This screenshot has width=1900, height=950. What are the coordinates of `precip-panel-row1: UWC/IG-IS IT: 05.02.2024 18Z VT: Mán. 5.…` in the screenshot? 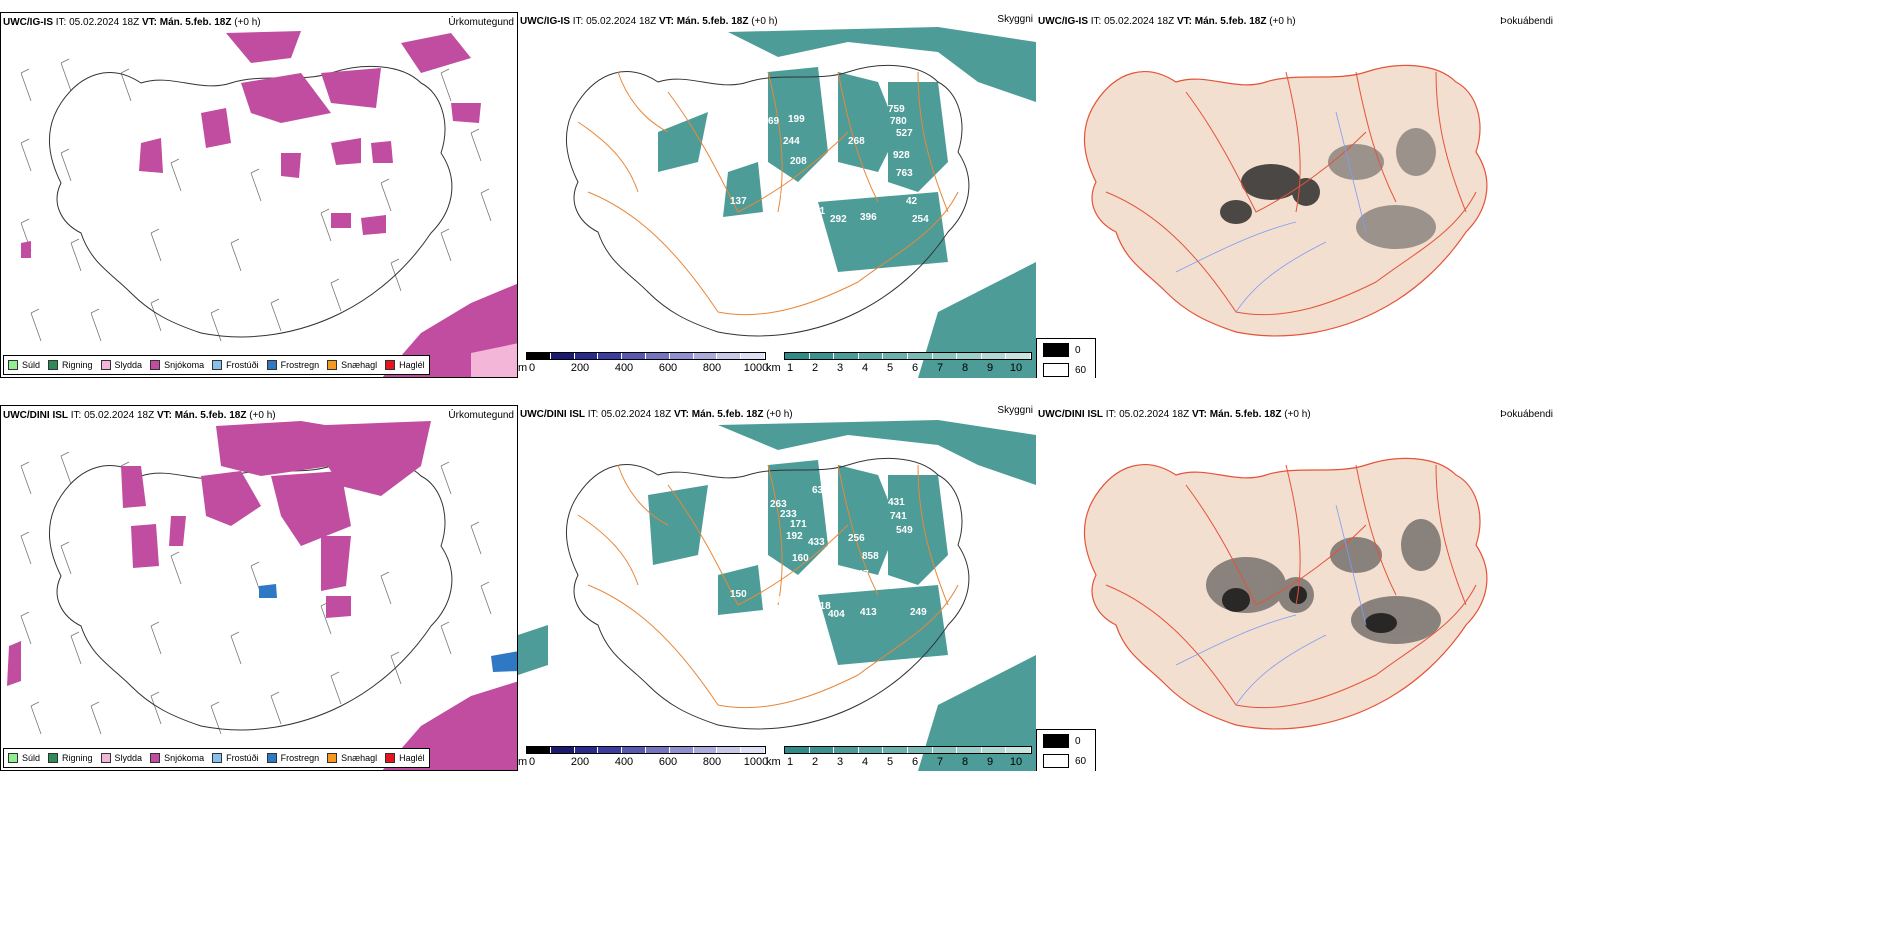 It's located at (259, 195).